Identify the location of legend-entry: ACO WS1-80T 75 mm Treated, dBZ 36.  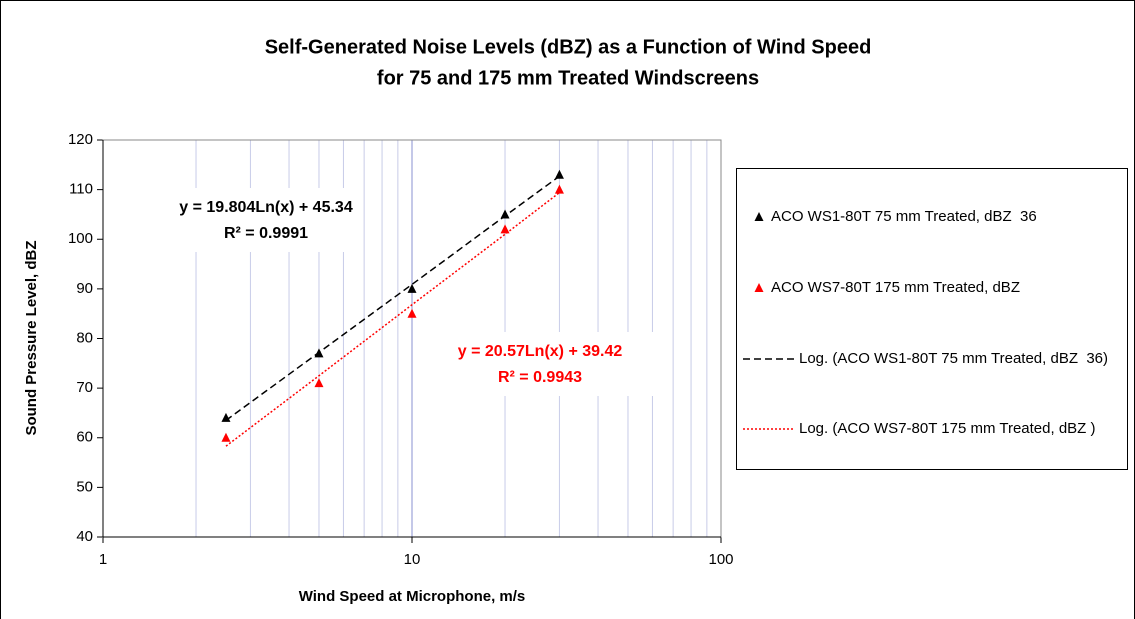
(928, 216).